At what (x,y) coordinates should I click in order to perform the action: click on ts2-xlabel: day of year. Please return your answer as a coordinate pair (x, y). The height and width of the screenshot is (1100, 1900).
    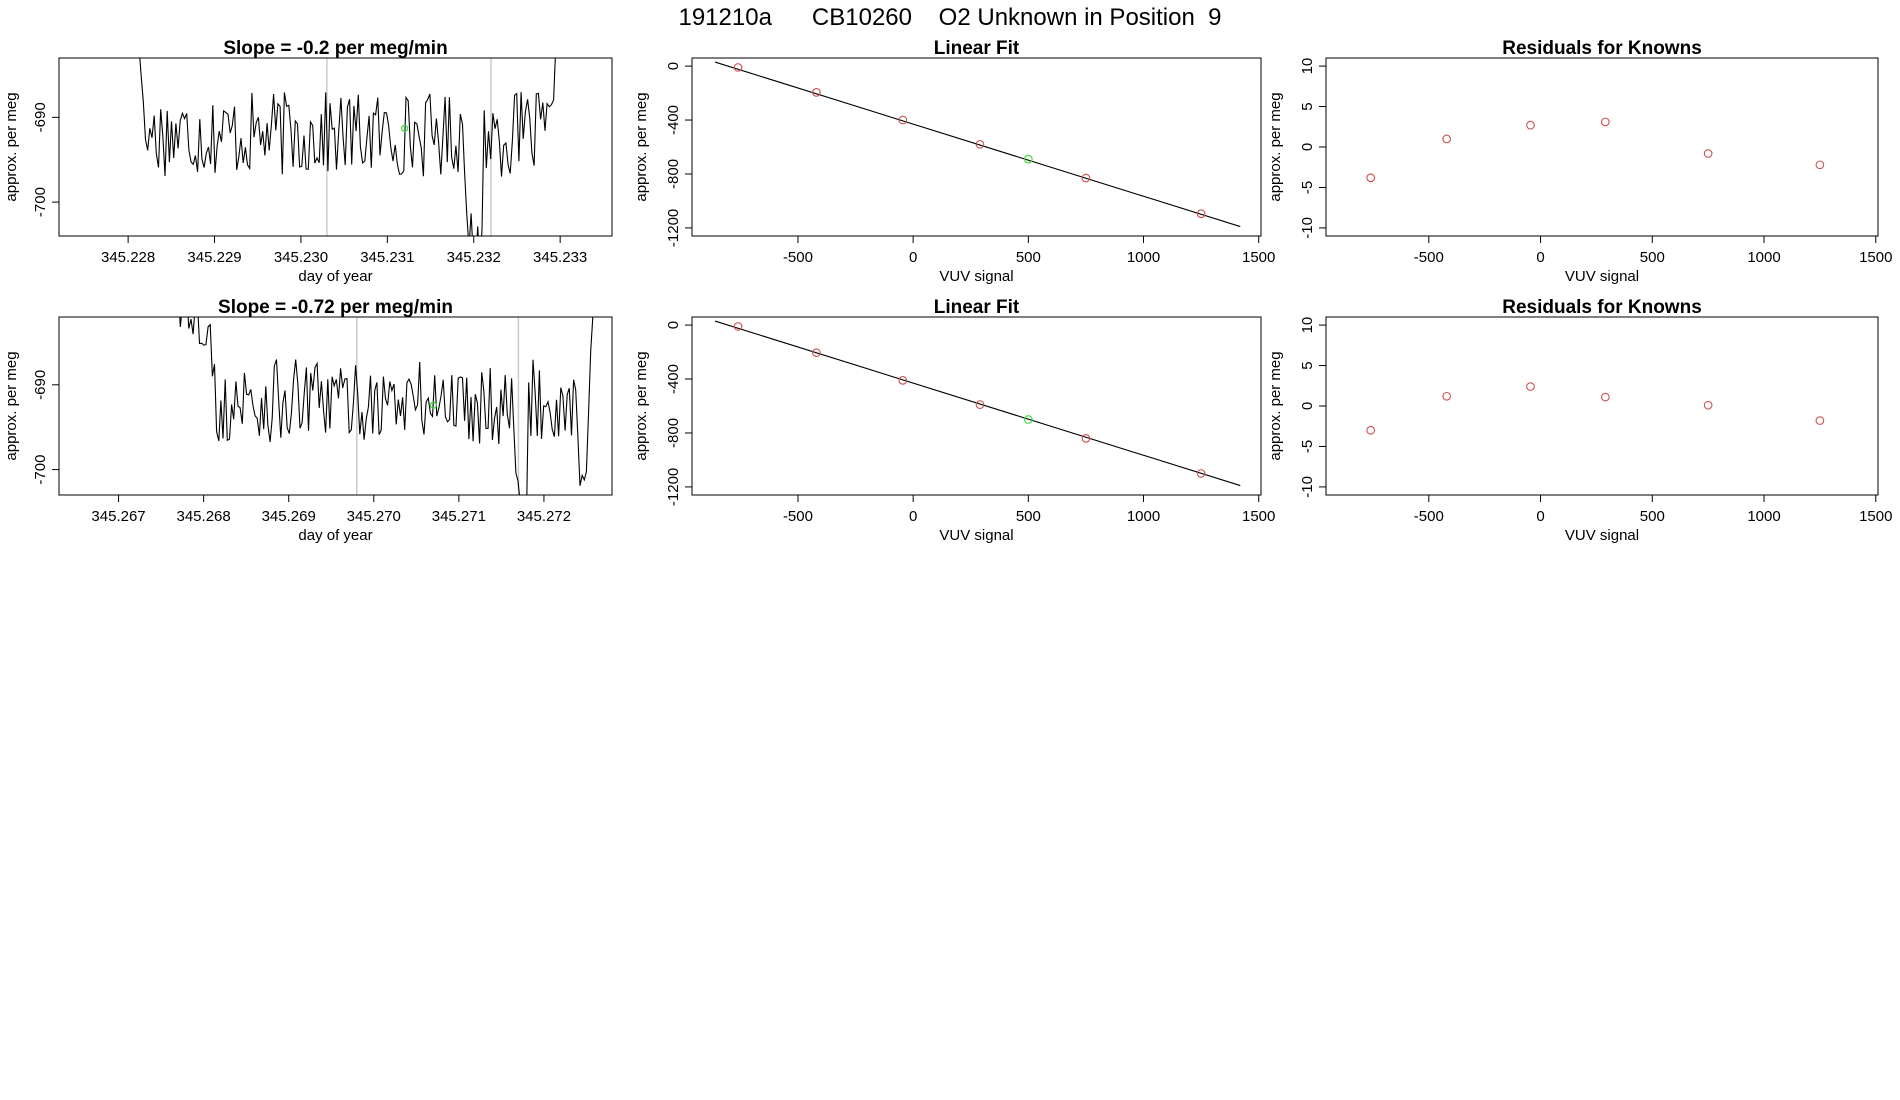
    Looking at the image, I should click on (335, 535).